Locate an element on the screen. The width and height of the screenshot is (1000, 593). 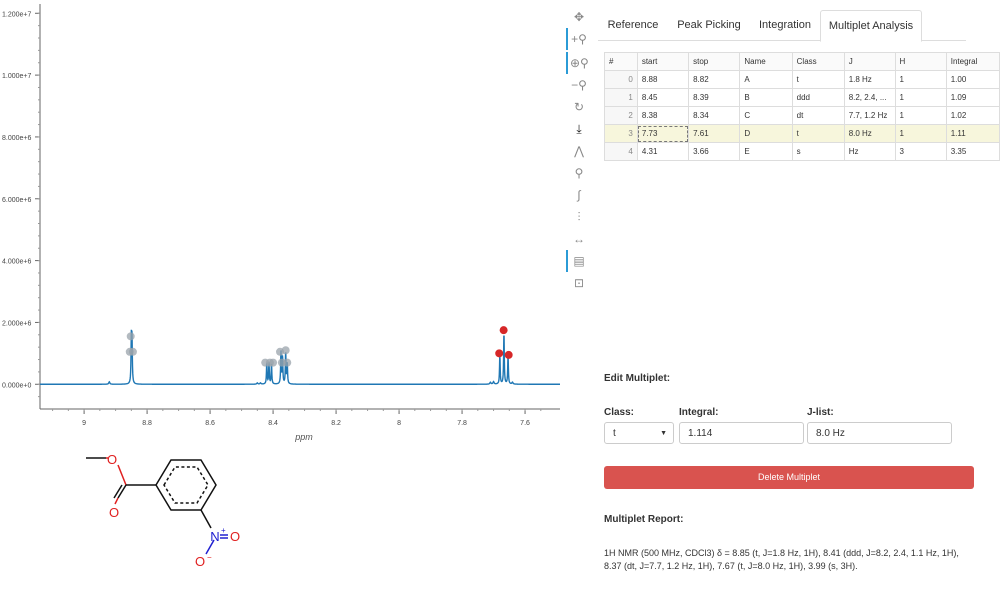
table-cell: s is located at coordinates (818, 151).